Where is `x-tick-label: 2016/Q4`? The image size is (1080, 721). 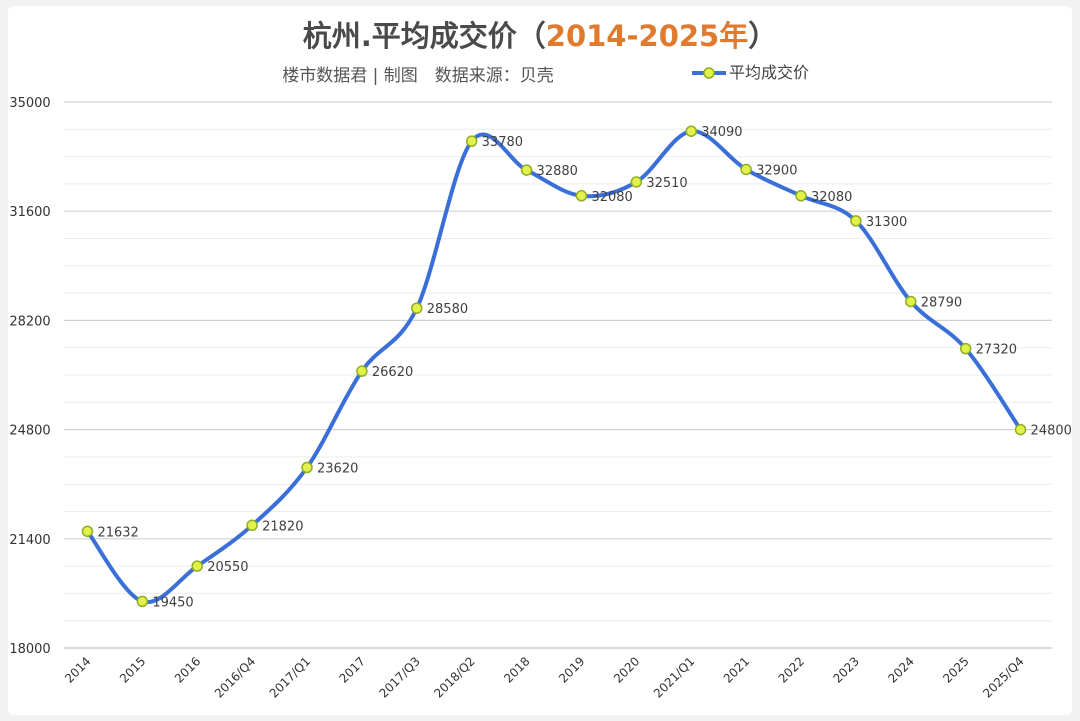 x-tick-label: 2016/Q4 is located at coordinates (235, 677).